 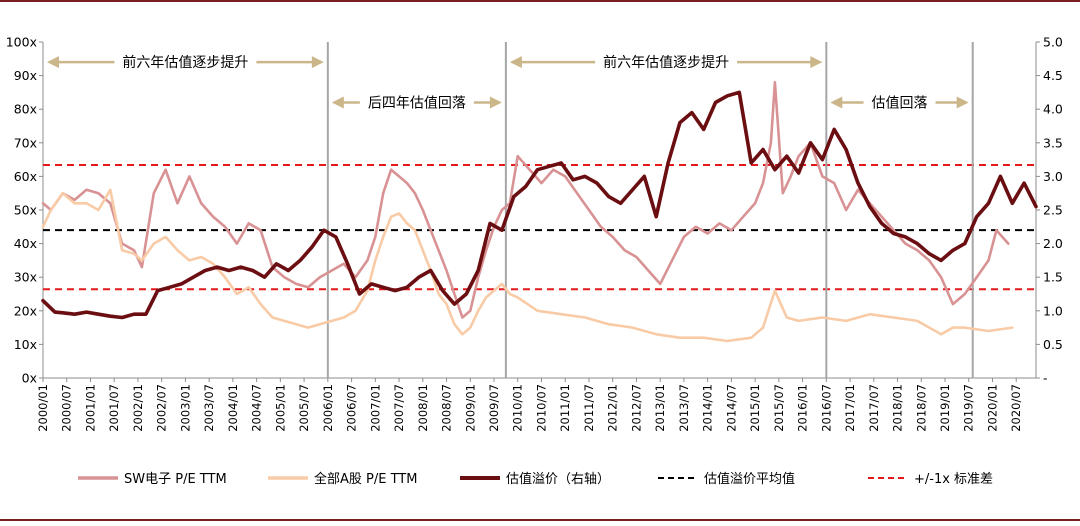 I want to click on right-tick-label: 2.0, so click(x=1053, y=243).